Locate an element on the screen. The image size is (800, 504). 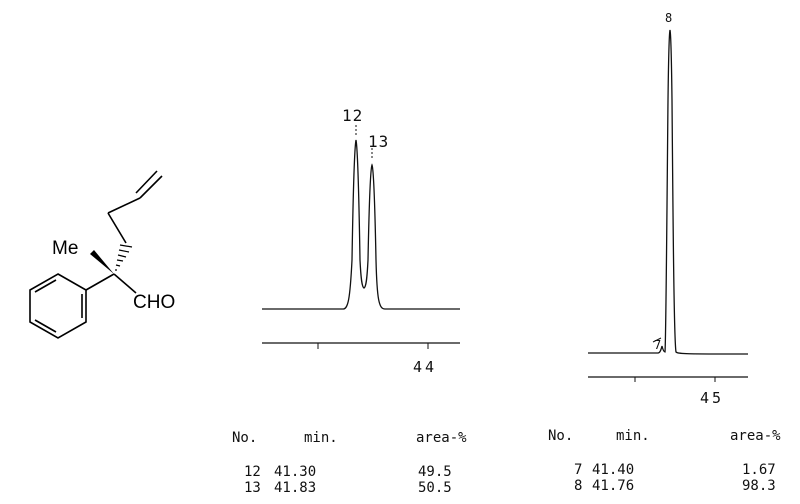
allyl-chain is located at coordinates (135, 207).